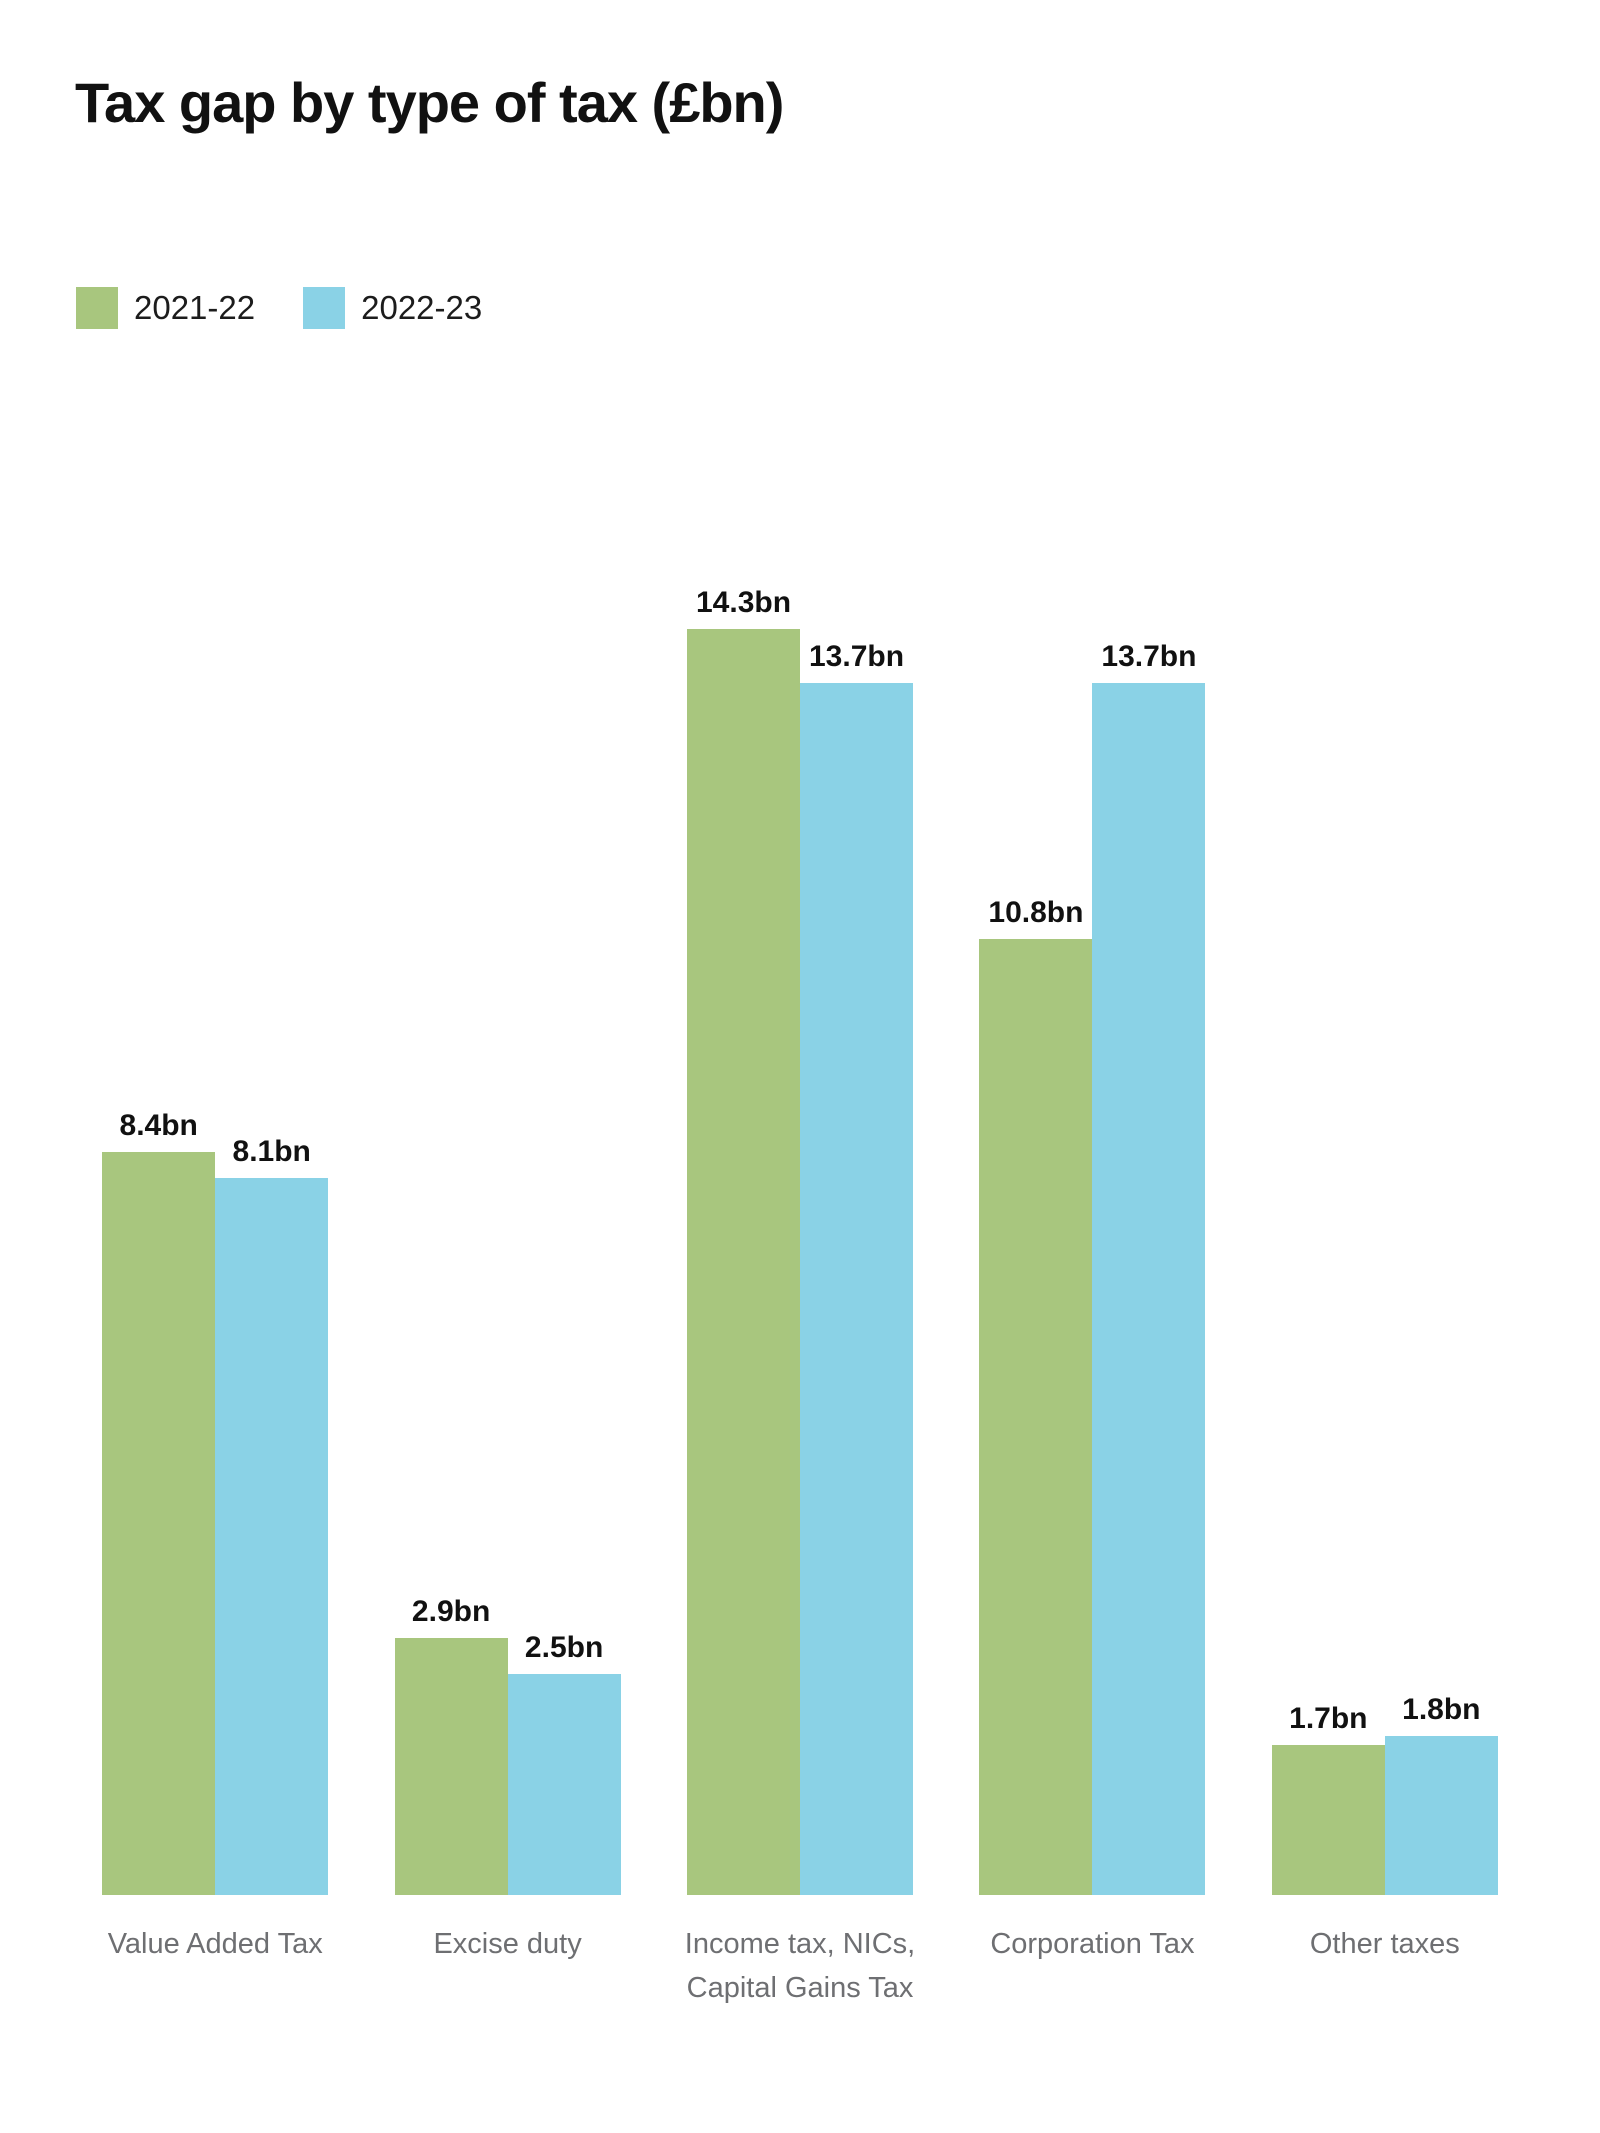  Describe the element at coordinates (422, 307) in the screenshot. I see `legend-label-2022-23: 2022-23` at that location.